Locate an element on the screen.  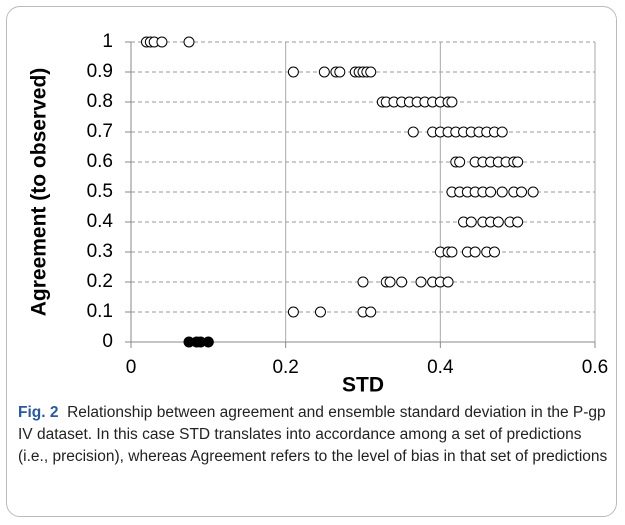
y-tick-label: 1 is located at coordinates (107, 41).